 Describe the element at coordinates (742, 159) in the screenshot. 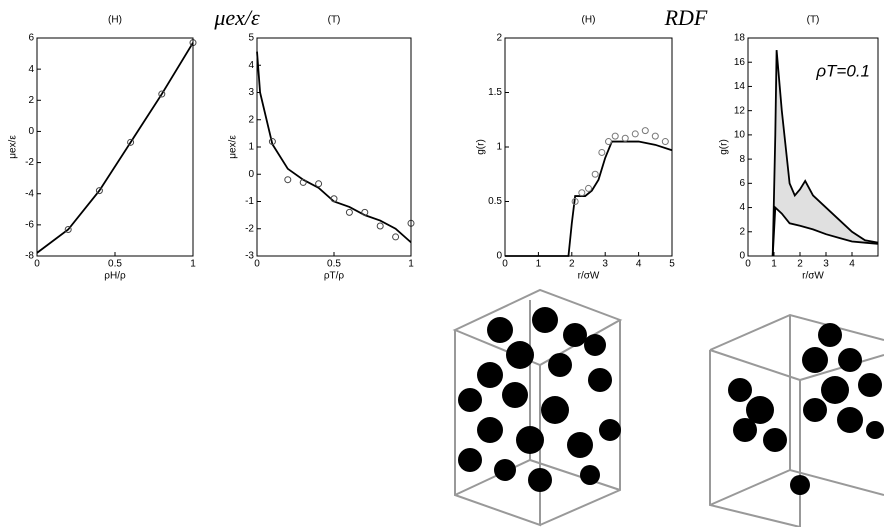

I see `y-tick-label: 8` at that location.